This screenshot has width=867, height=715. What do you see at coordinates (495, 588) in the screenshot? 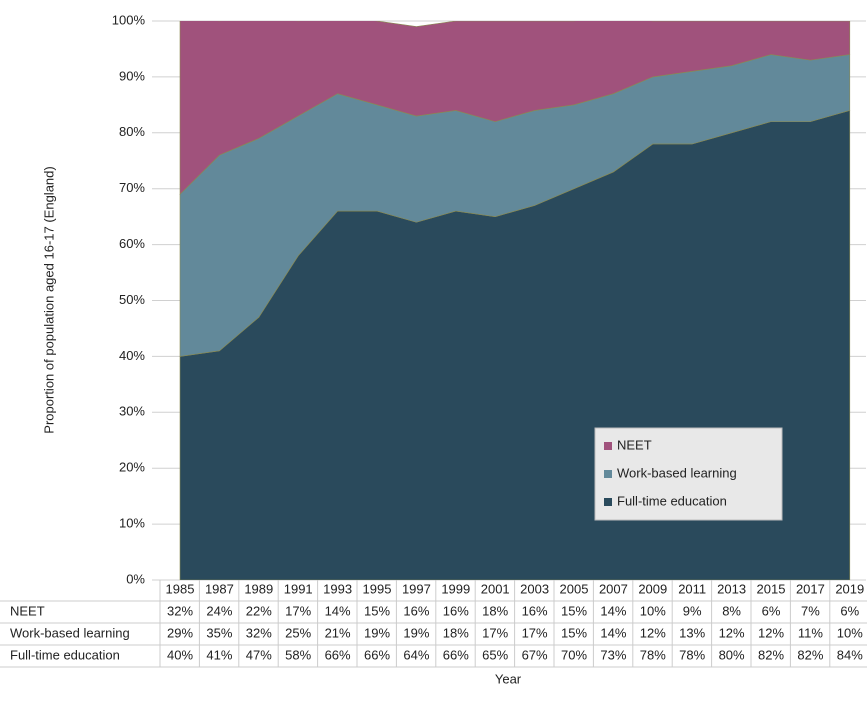
I see `x-tick-label: 2001` at bounding box center [495, 588].